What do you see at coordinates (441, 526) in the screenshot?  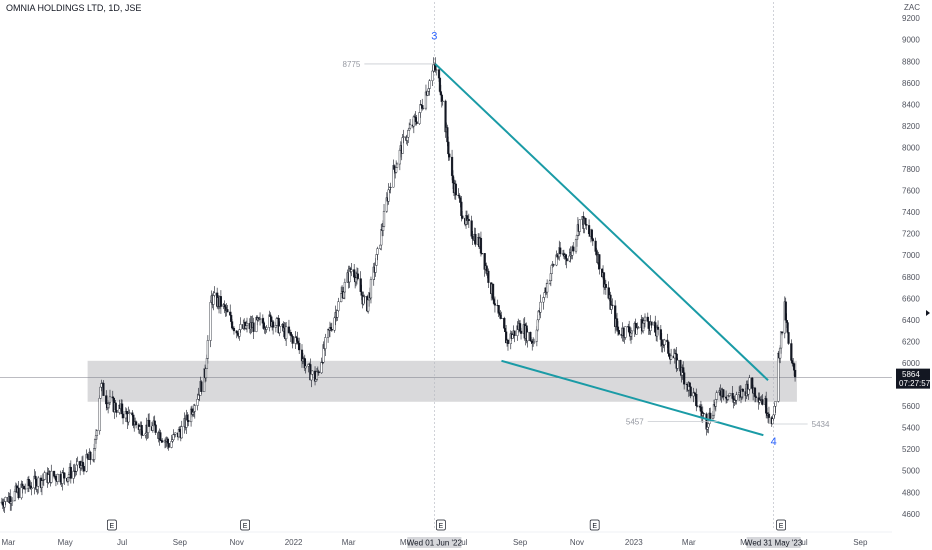 I see `earnings-label: E` at bounding box center [441, 526].